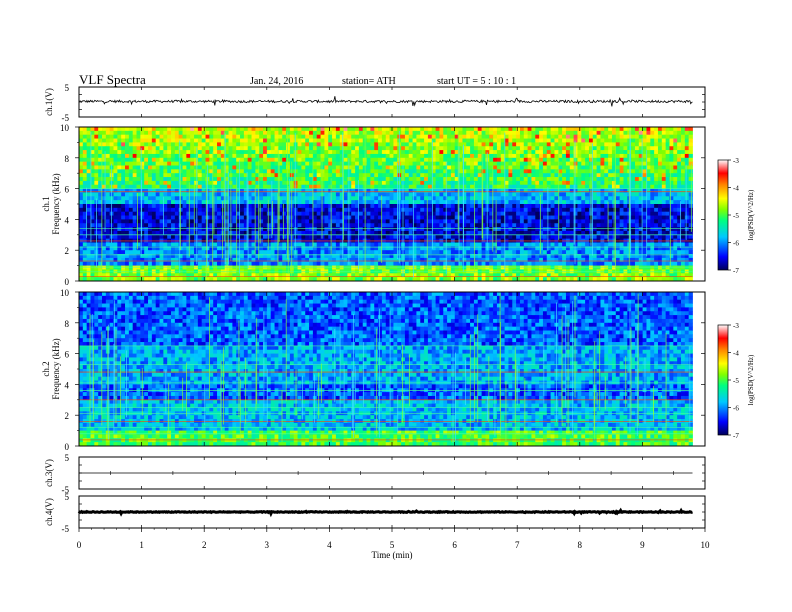  I want to click on chart-title: VLF Spectra, so click(112, 79).